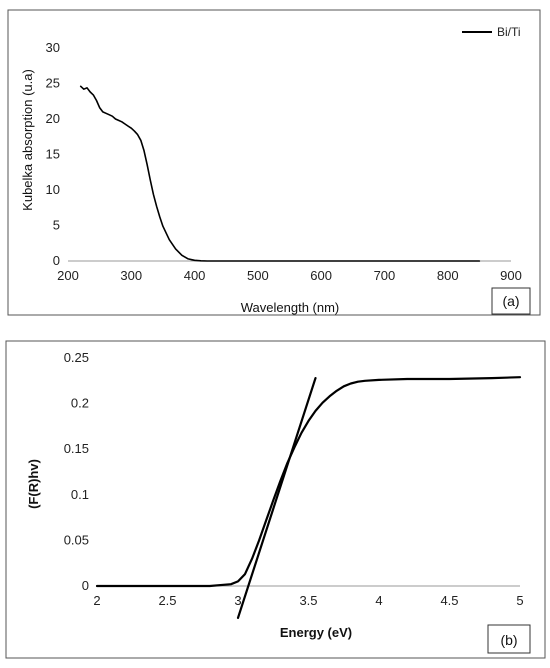  I want to click on panel-a-y-tick-4: 20, so click(53, 118).